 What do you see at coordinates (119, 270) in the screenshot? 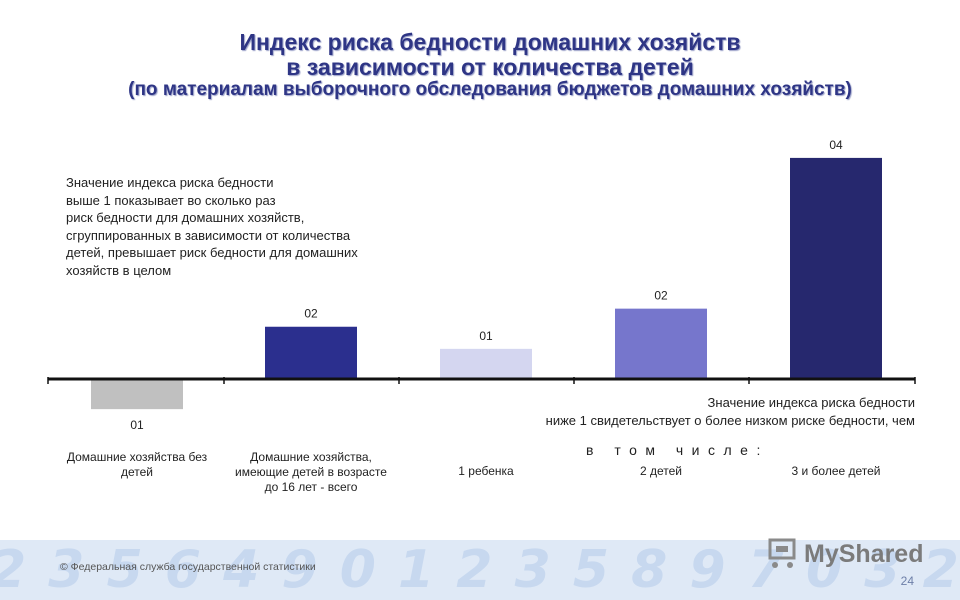
I see `note-above-line: хозяйств в целом` at bounding box center [119, 270].